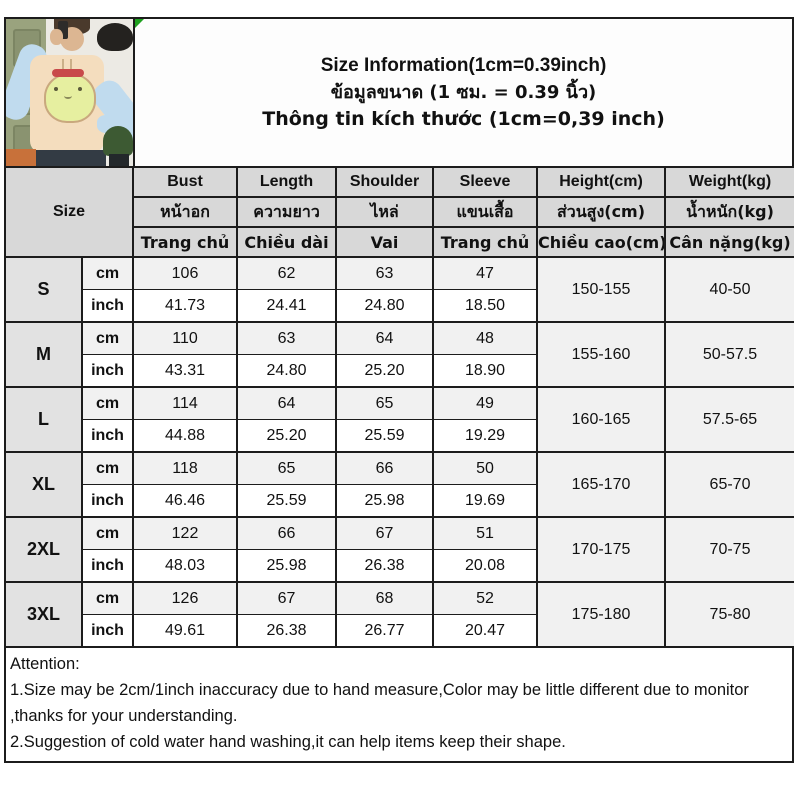  What do you see at coordinates (730, 212) in the screenshot?
I see `column-header-th: น้ำหนัก(kg)` at bounding box center [730, 212].